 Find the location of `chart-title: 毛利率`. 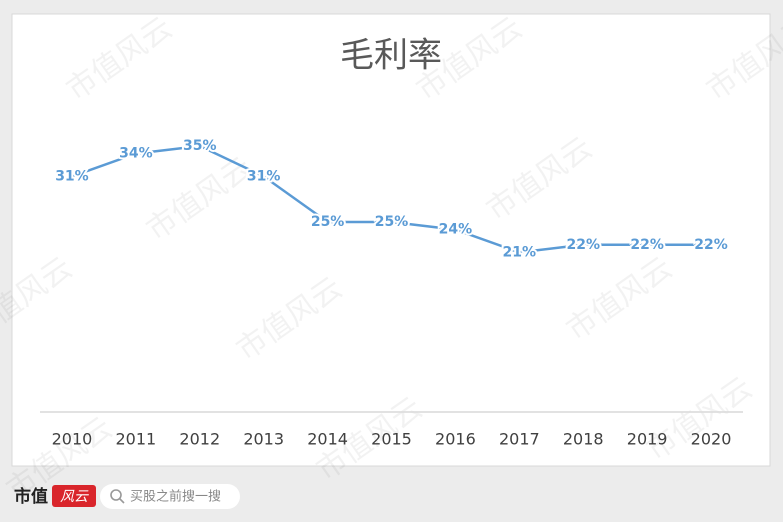

chart-title: 毛利率 is located at coordinates (391, 56).